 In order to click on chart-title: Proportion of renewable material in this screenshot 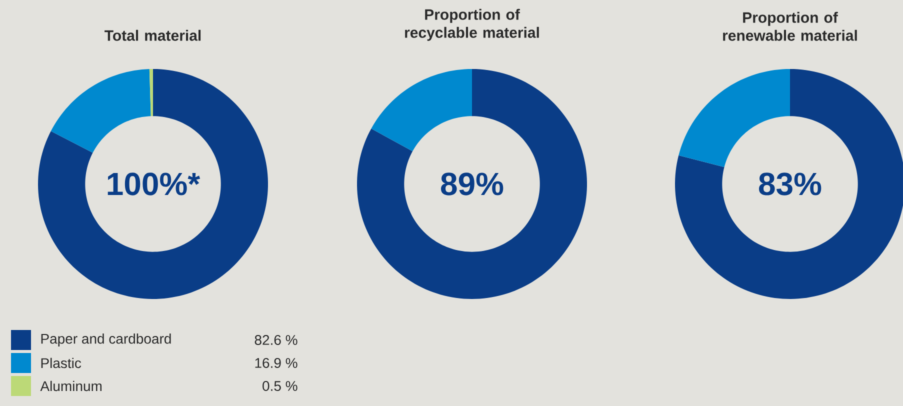, I will do `click(790, 26)`.